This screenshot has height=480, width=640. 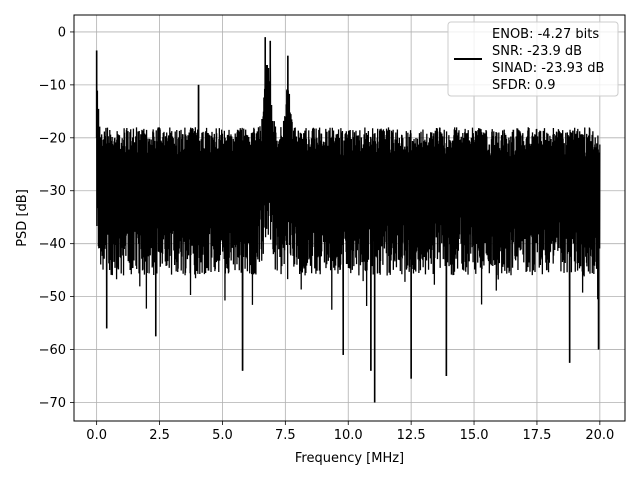 I want to click on y-tick-label: −70, so click(x=52, y=403).